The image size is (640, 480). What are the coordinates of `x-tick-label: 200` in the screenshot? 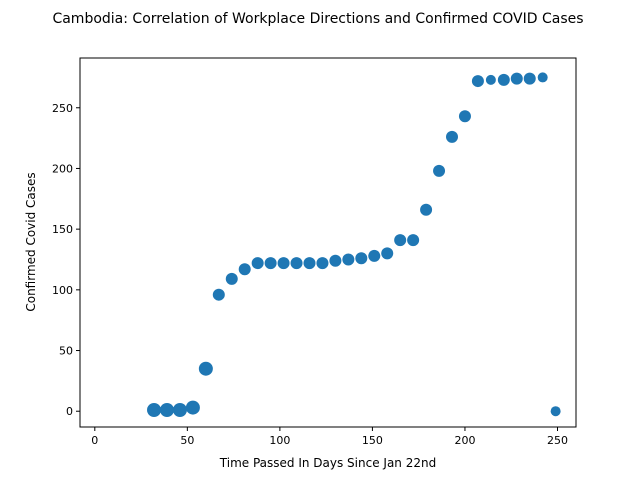 It's located at (464, 440).